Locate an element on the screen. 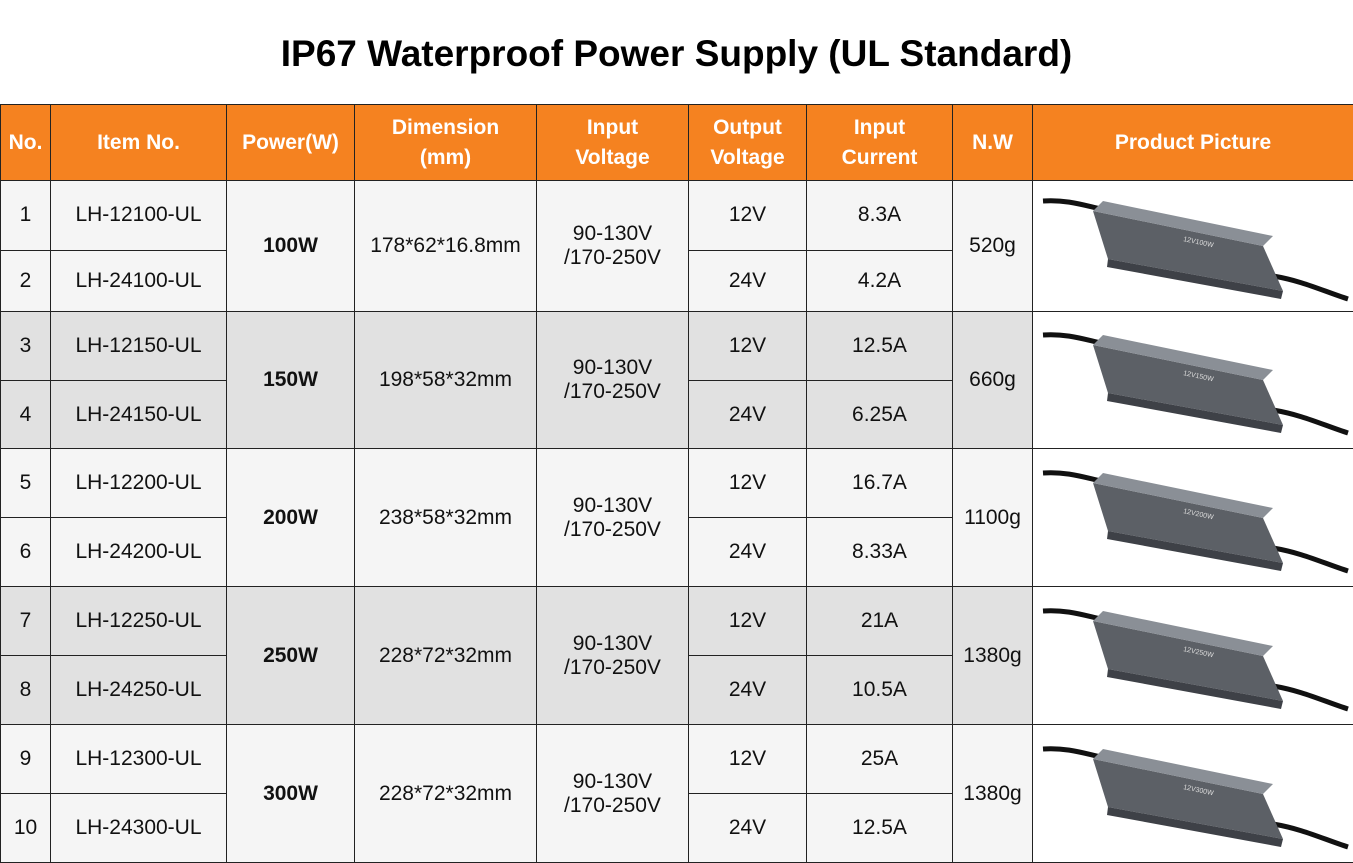 This screenshot has width=1353, height=863. table-row: 2 LH-24100-UL 24V 4.2A is located at coordinates (676, 281).